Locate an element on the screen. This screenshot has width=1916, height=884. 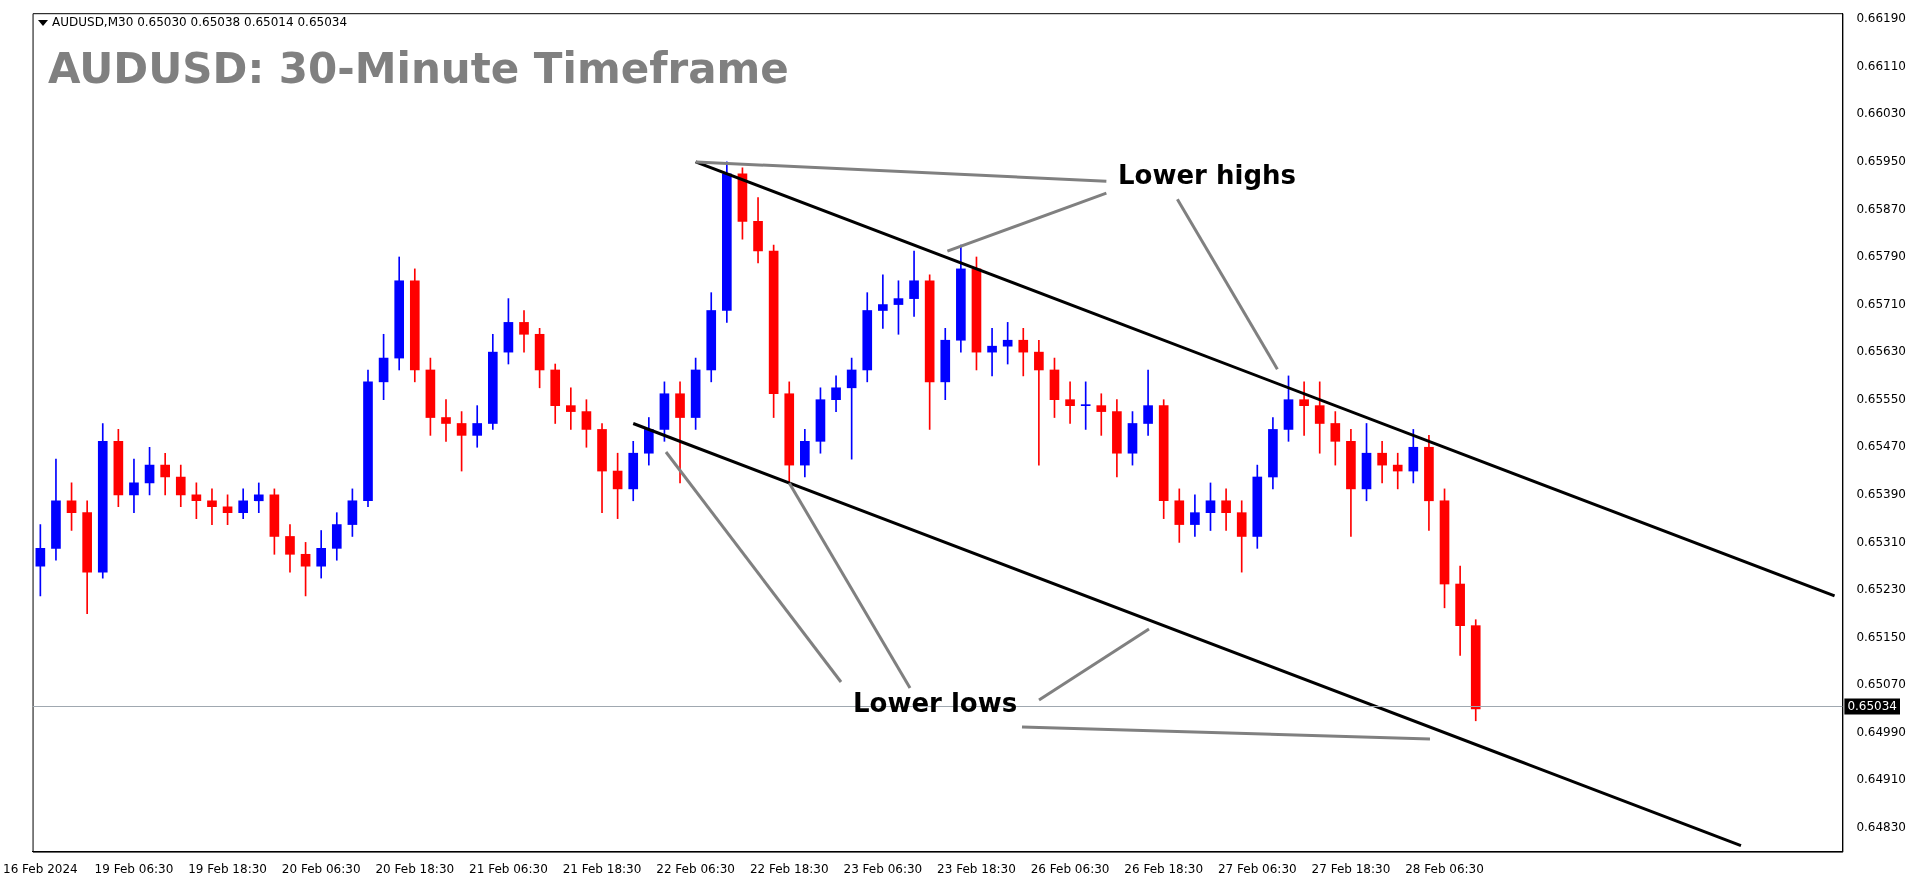
annotation: Lower highs is located at coordinates (1207, 175).